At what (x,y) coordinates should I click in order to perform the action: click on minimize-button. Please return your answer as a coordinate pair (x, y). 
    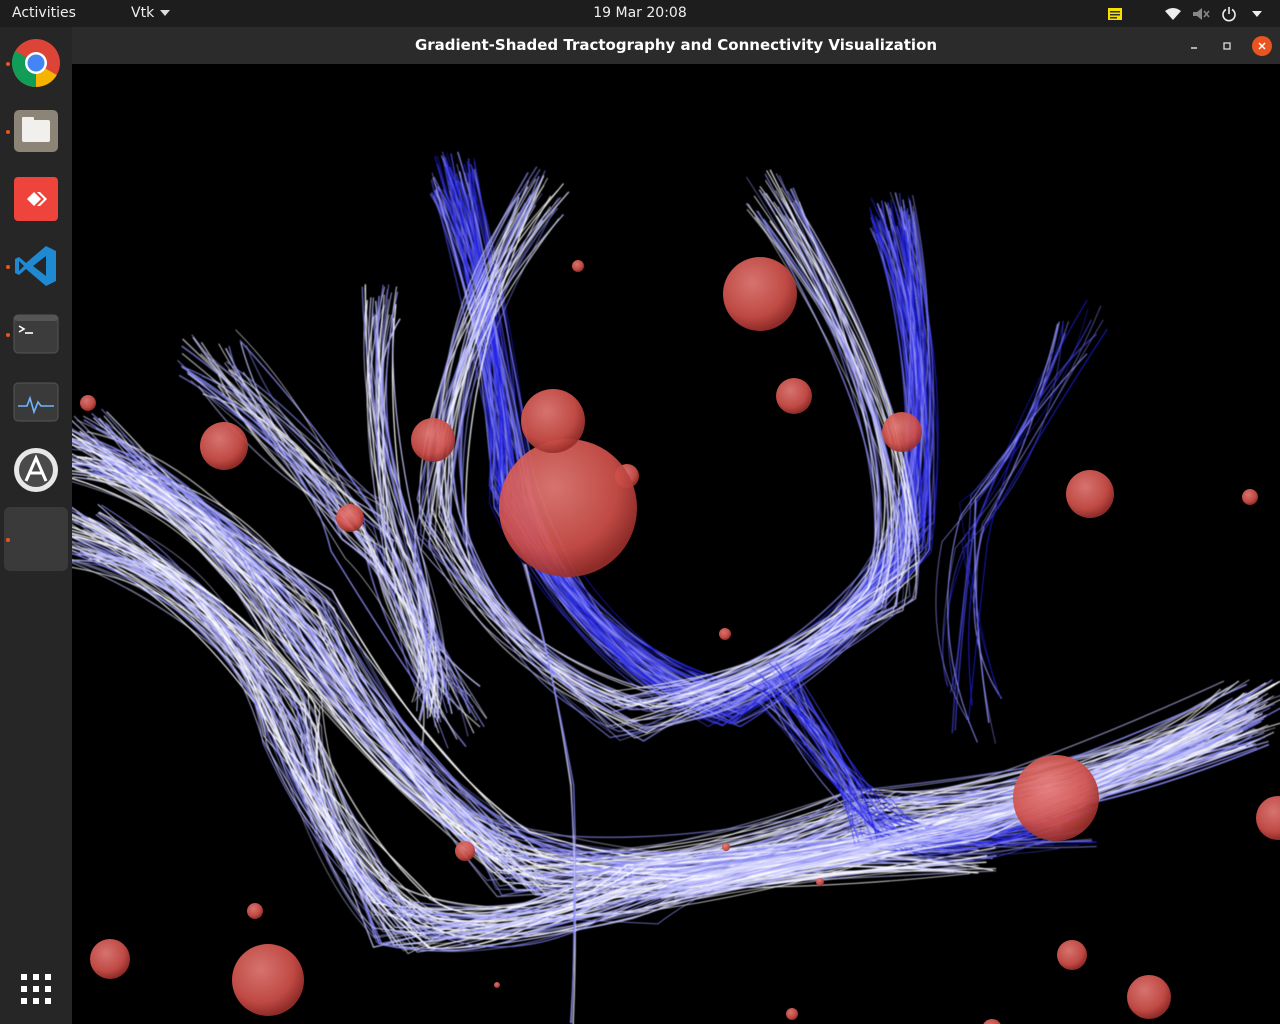
    Looking at the image, I should click on (1194, 46).